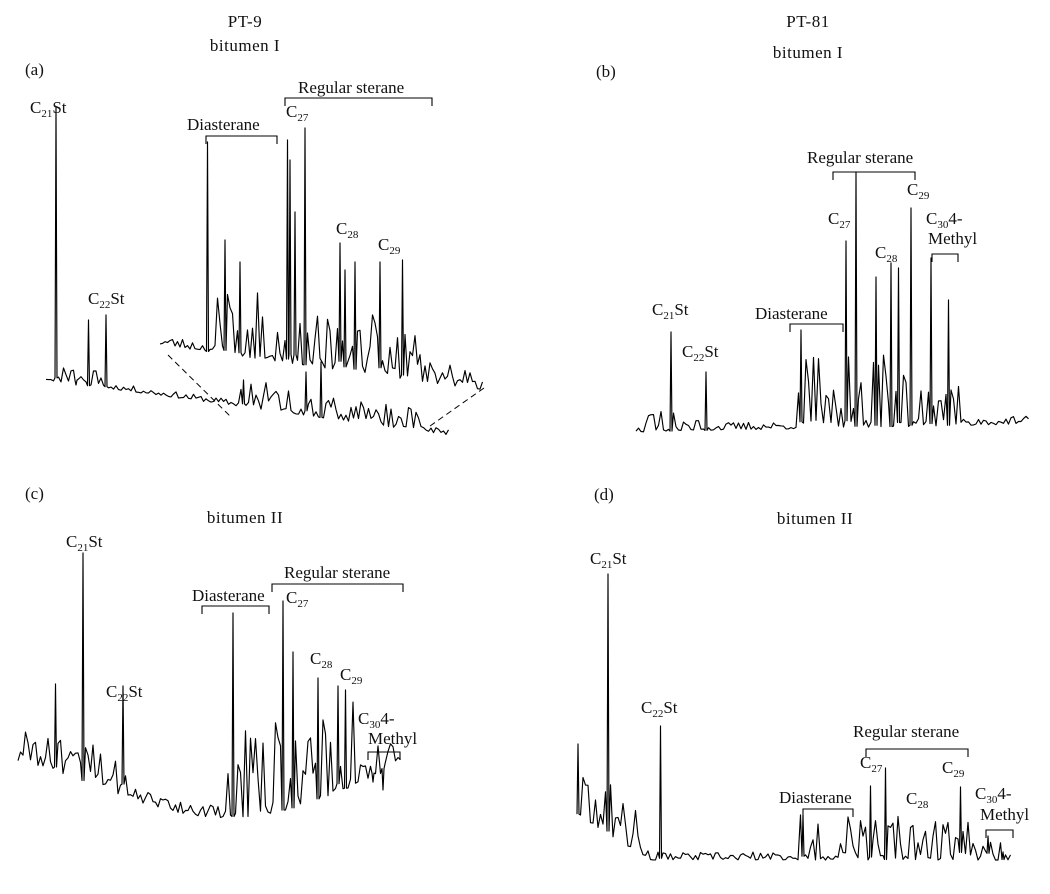 This screenshot has width=1050, height=894. Describe the element at coordinates (917, 800) in the screenshot. I see `peak-label-d-c28: C28` at that location.